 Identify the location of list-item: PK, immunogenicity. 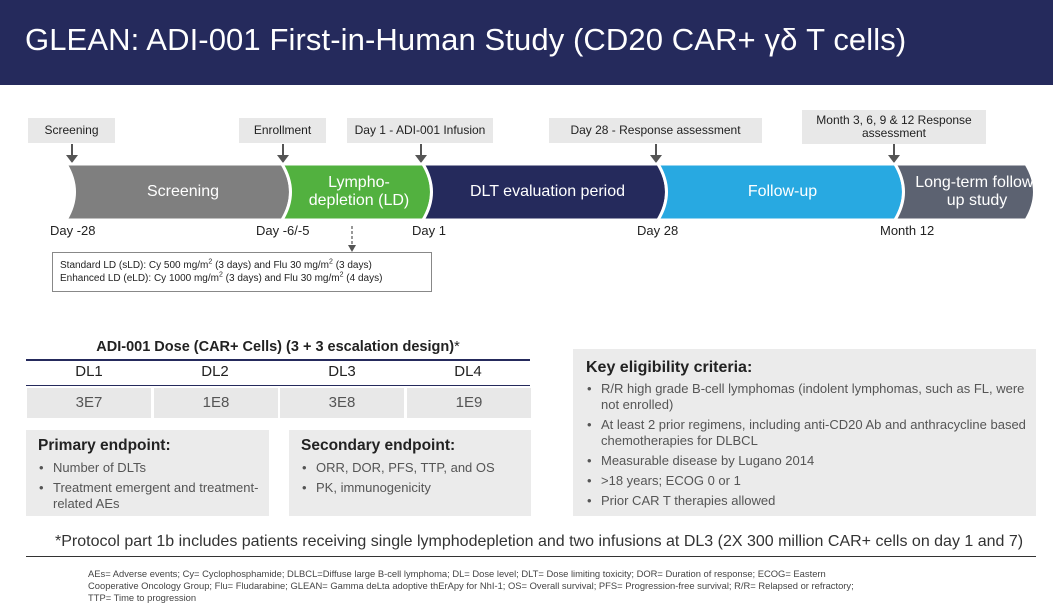
(412, 488).